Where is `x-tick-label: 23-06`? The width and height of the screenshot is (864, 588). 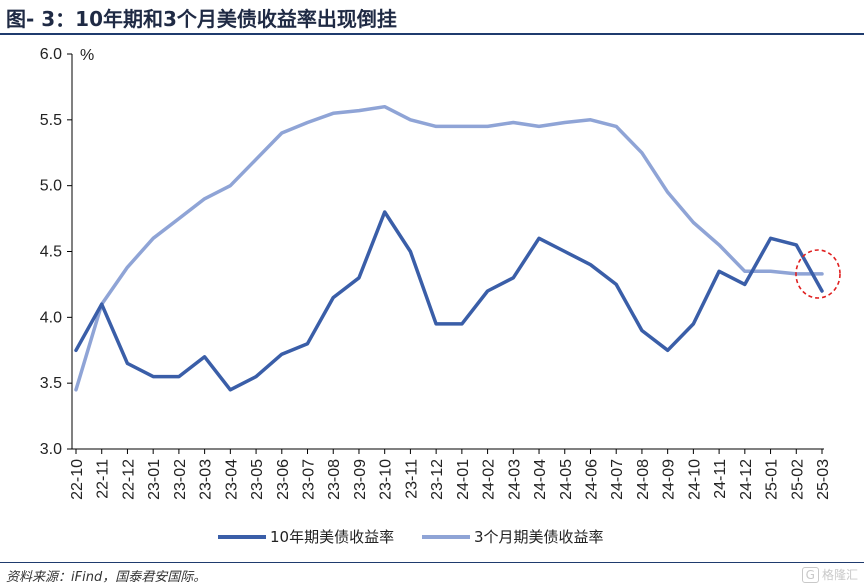
x-tick-label: 23-06 is located at coordinates (283, 479).